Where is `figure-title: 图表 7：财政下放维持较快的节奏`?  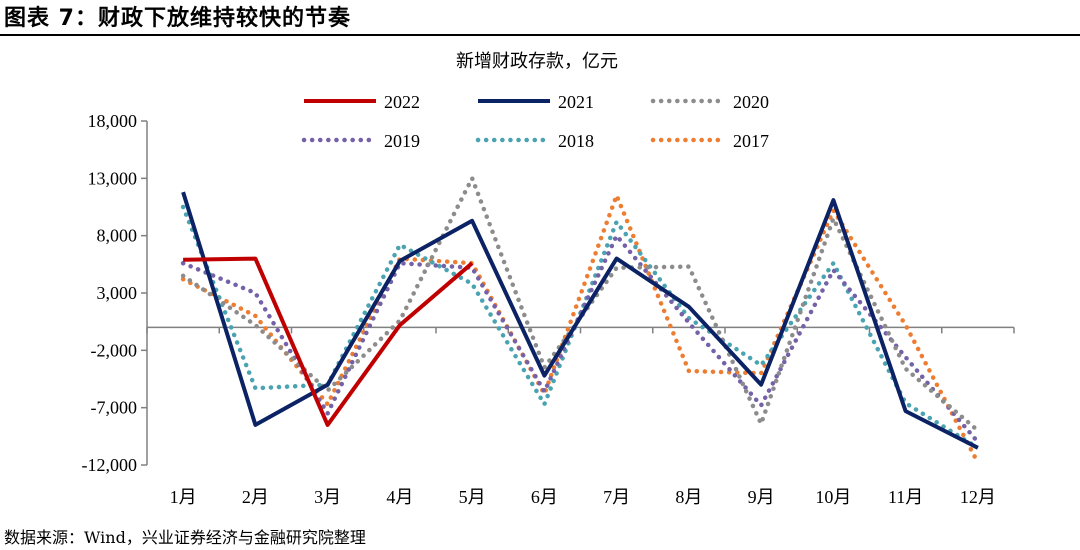 figure-title: 图表 7：财政下放维持较快的节奏 is located at coordinates (177, 18).